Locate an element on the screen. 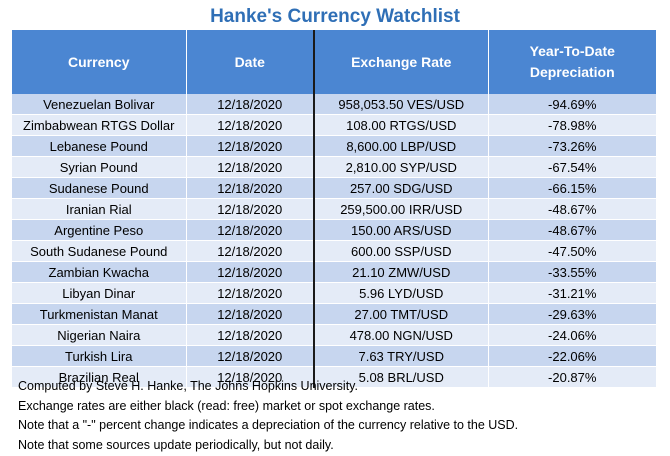 The image size is (670, 456). cell-exchange-rate: 600.00 SSP/USD is located at coordinates (400, 251).